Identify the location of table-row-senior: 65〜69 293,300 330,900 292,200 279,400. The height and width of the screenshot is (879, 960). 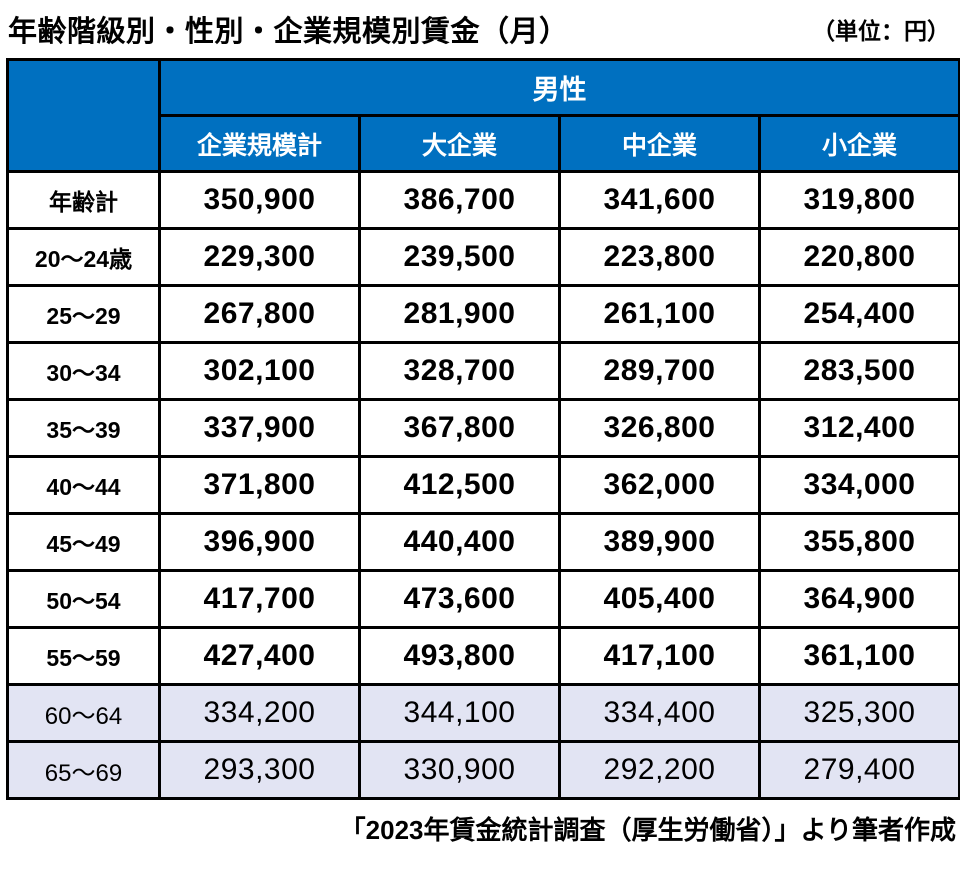
(483, 770).